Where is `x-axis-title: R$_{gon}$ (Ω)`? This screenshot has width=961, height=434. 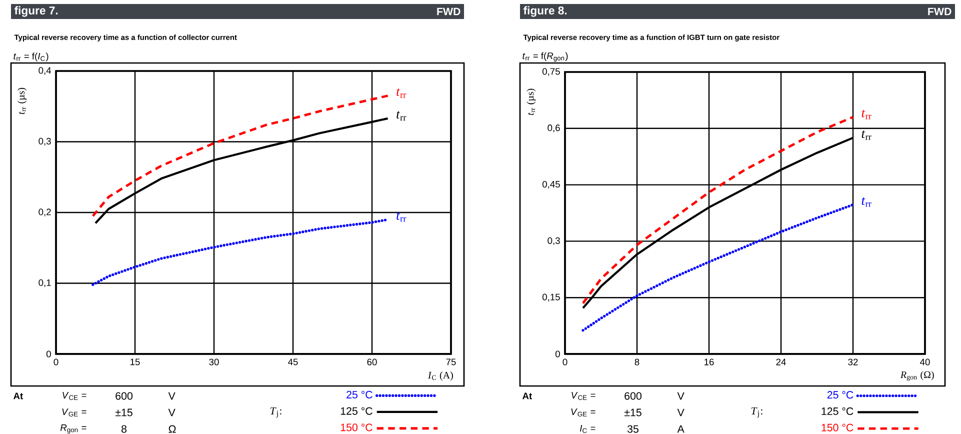 x-axis-title: R$_{gon}$ (Ω) is located at coordinates (917, 376).